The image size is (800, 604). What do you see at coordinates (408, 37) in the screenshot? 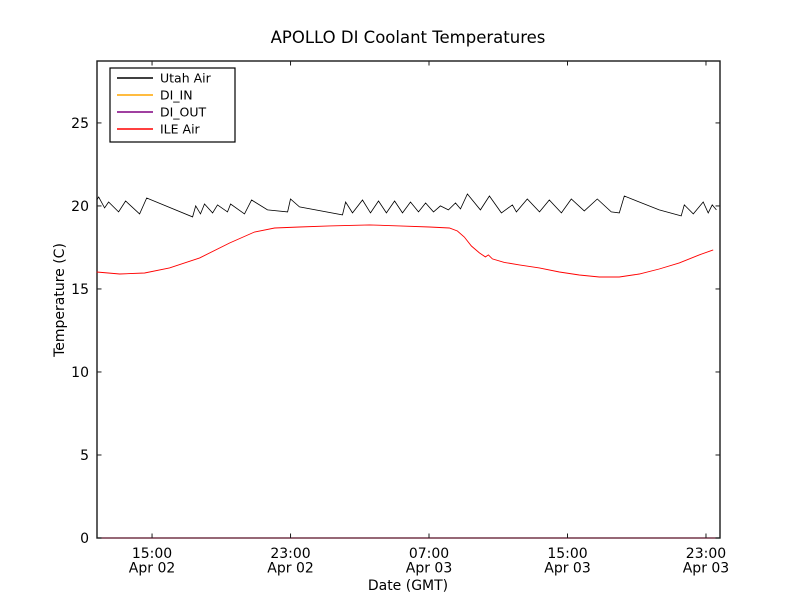
I see `chart-title: APOLLO DI Coolant Temperatures` at bounding box center [408, 37].